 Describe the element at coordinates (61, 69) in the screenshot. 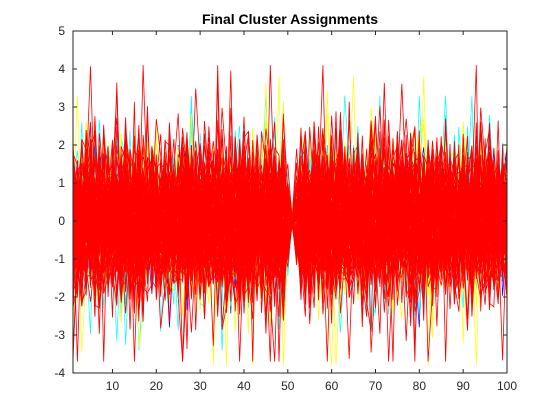

I see `y-tick-label: 4` at that location.